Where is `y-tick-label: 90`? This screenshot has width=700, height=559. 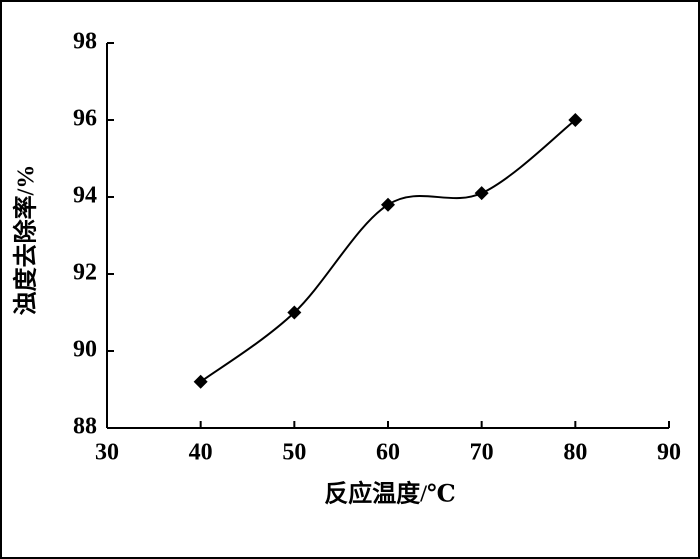
y-tick-label: 90 is located at coordinates (85, 350).